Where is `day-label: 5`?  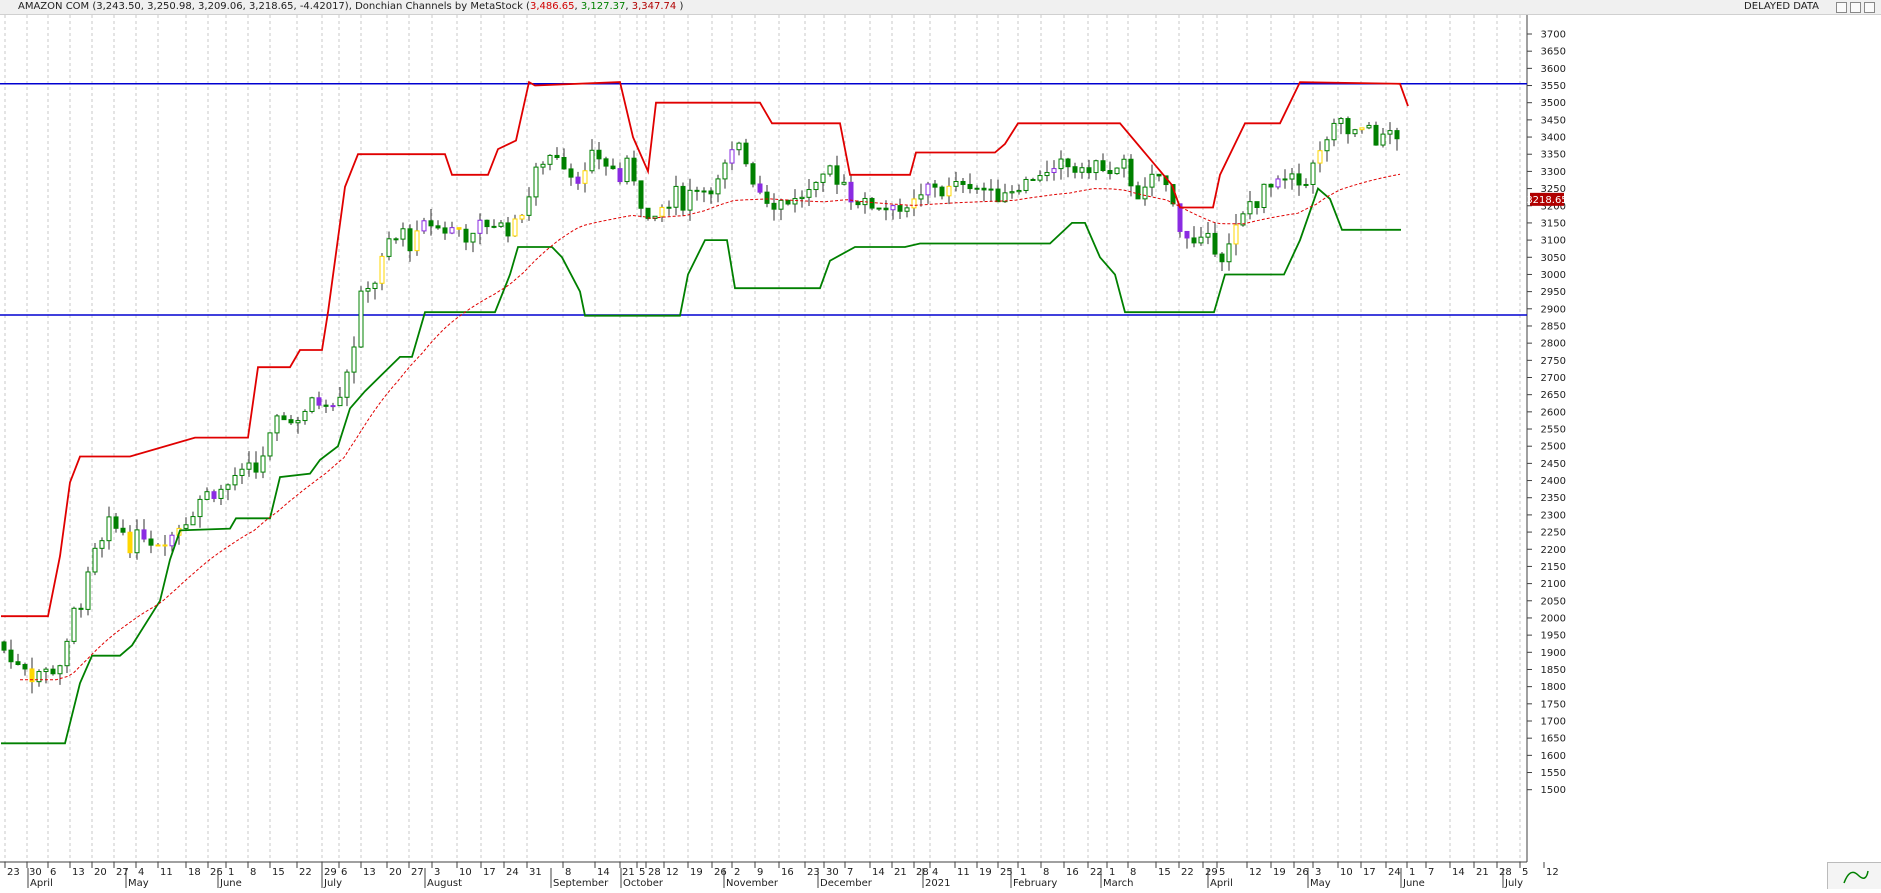
day-label: 5 is located at coordinates (642, 872).